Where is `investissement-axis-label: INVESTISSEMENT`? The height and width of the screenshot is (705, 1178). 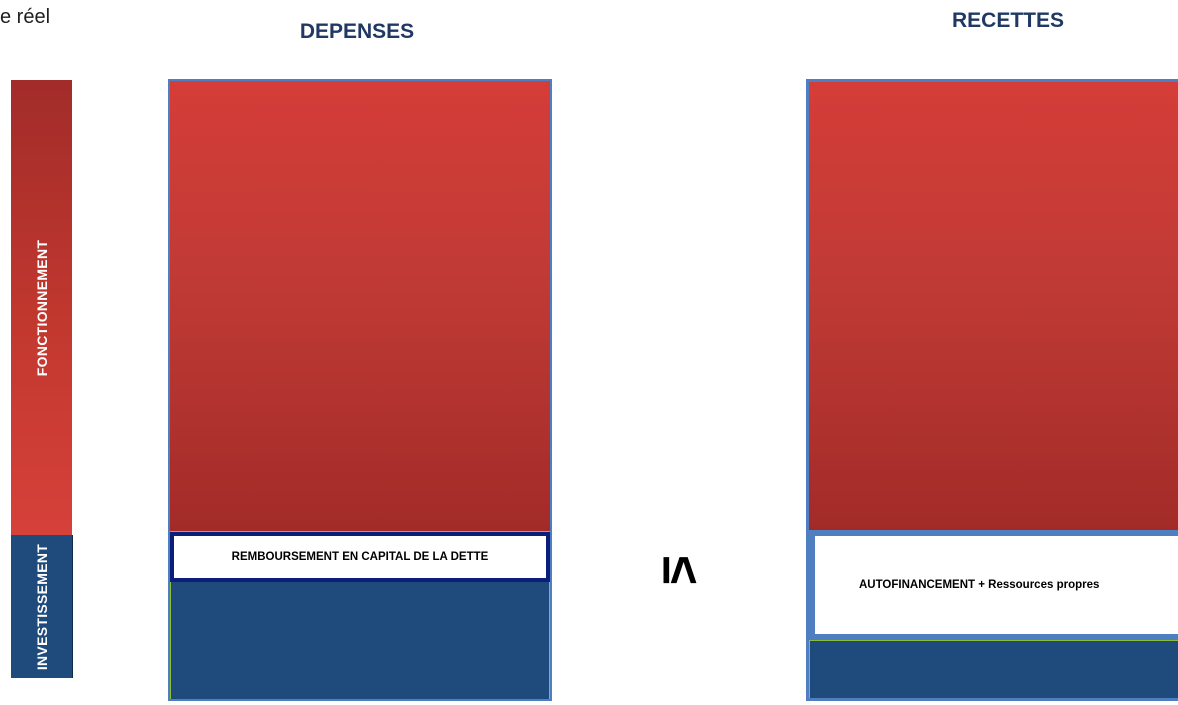 investissement-axis-label: INVESTISSEMENT is located at coordinates (41, 606).